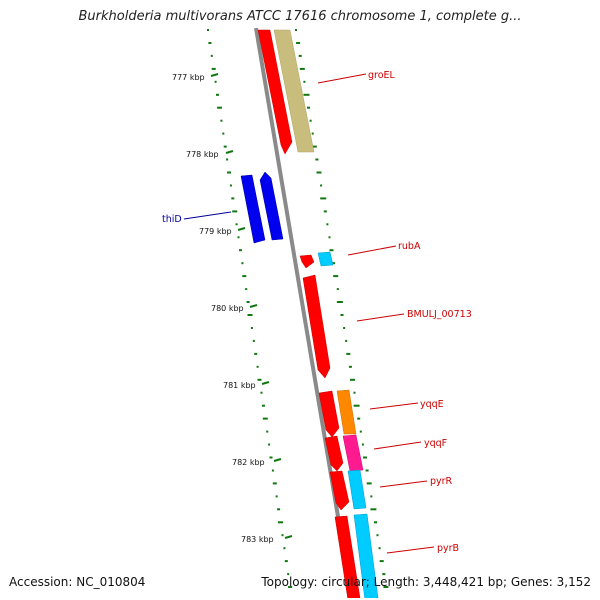  What do you see at coordinates (307, 261) in the screenshot?
I see `feature-ruba-red` at bounding box center [307, 261].